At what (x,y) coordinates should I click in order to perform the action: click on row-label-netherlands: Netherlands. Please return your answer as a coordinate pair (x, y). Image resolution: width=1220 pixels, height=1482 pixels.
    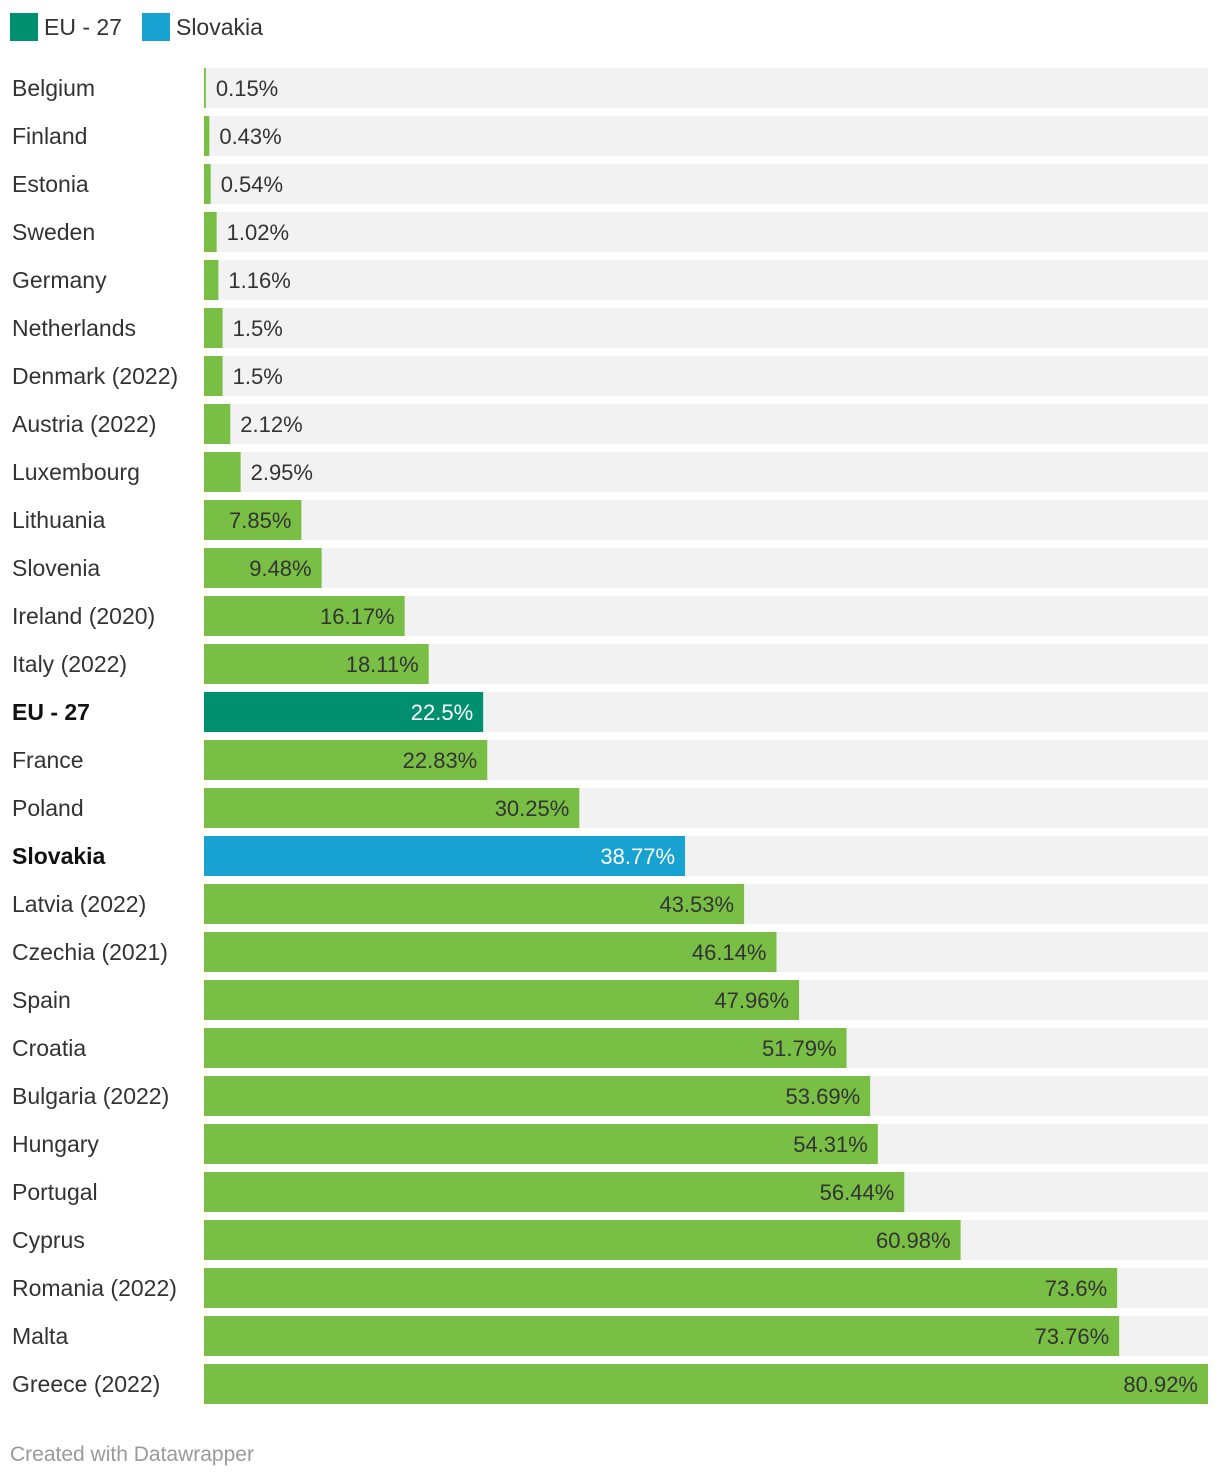
    Looking at the image, I should click on (74, 328).